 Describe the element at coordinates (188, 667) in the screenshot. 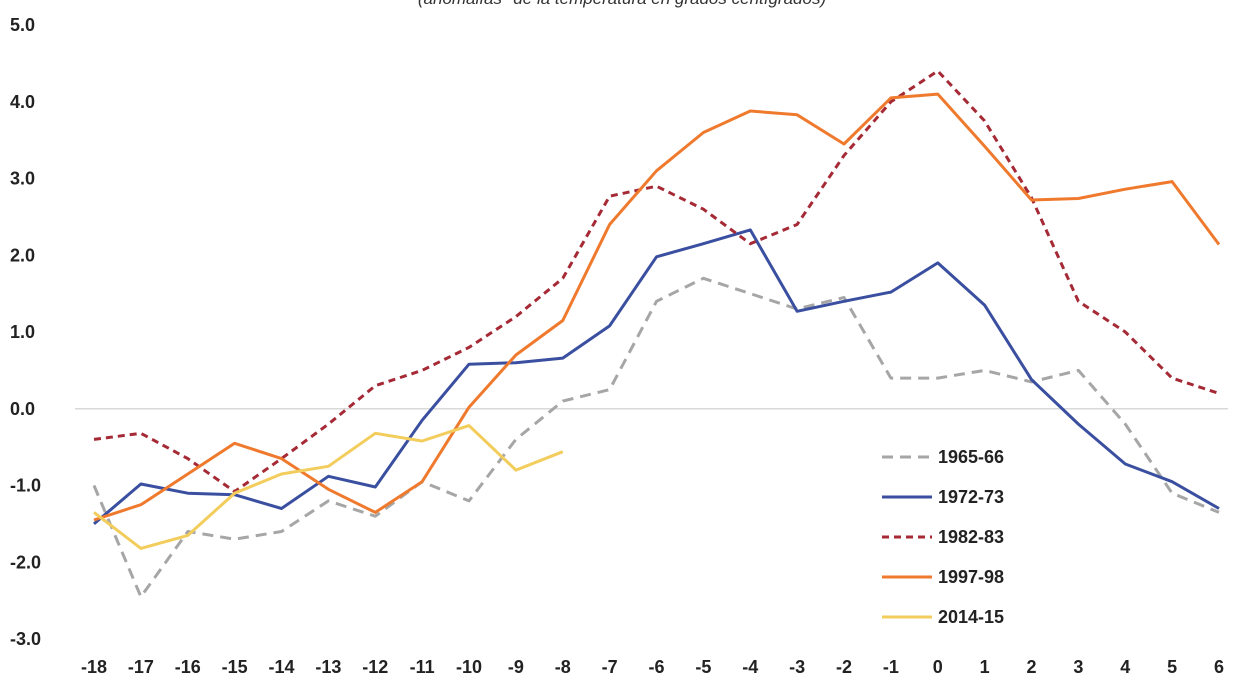

I see `x-tick-label: -16` at that location.